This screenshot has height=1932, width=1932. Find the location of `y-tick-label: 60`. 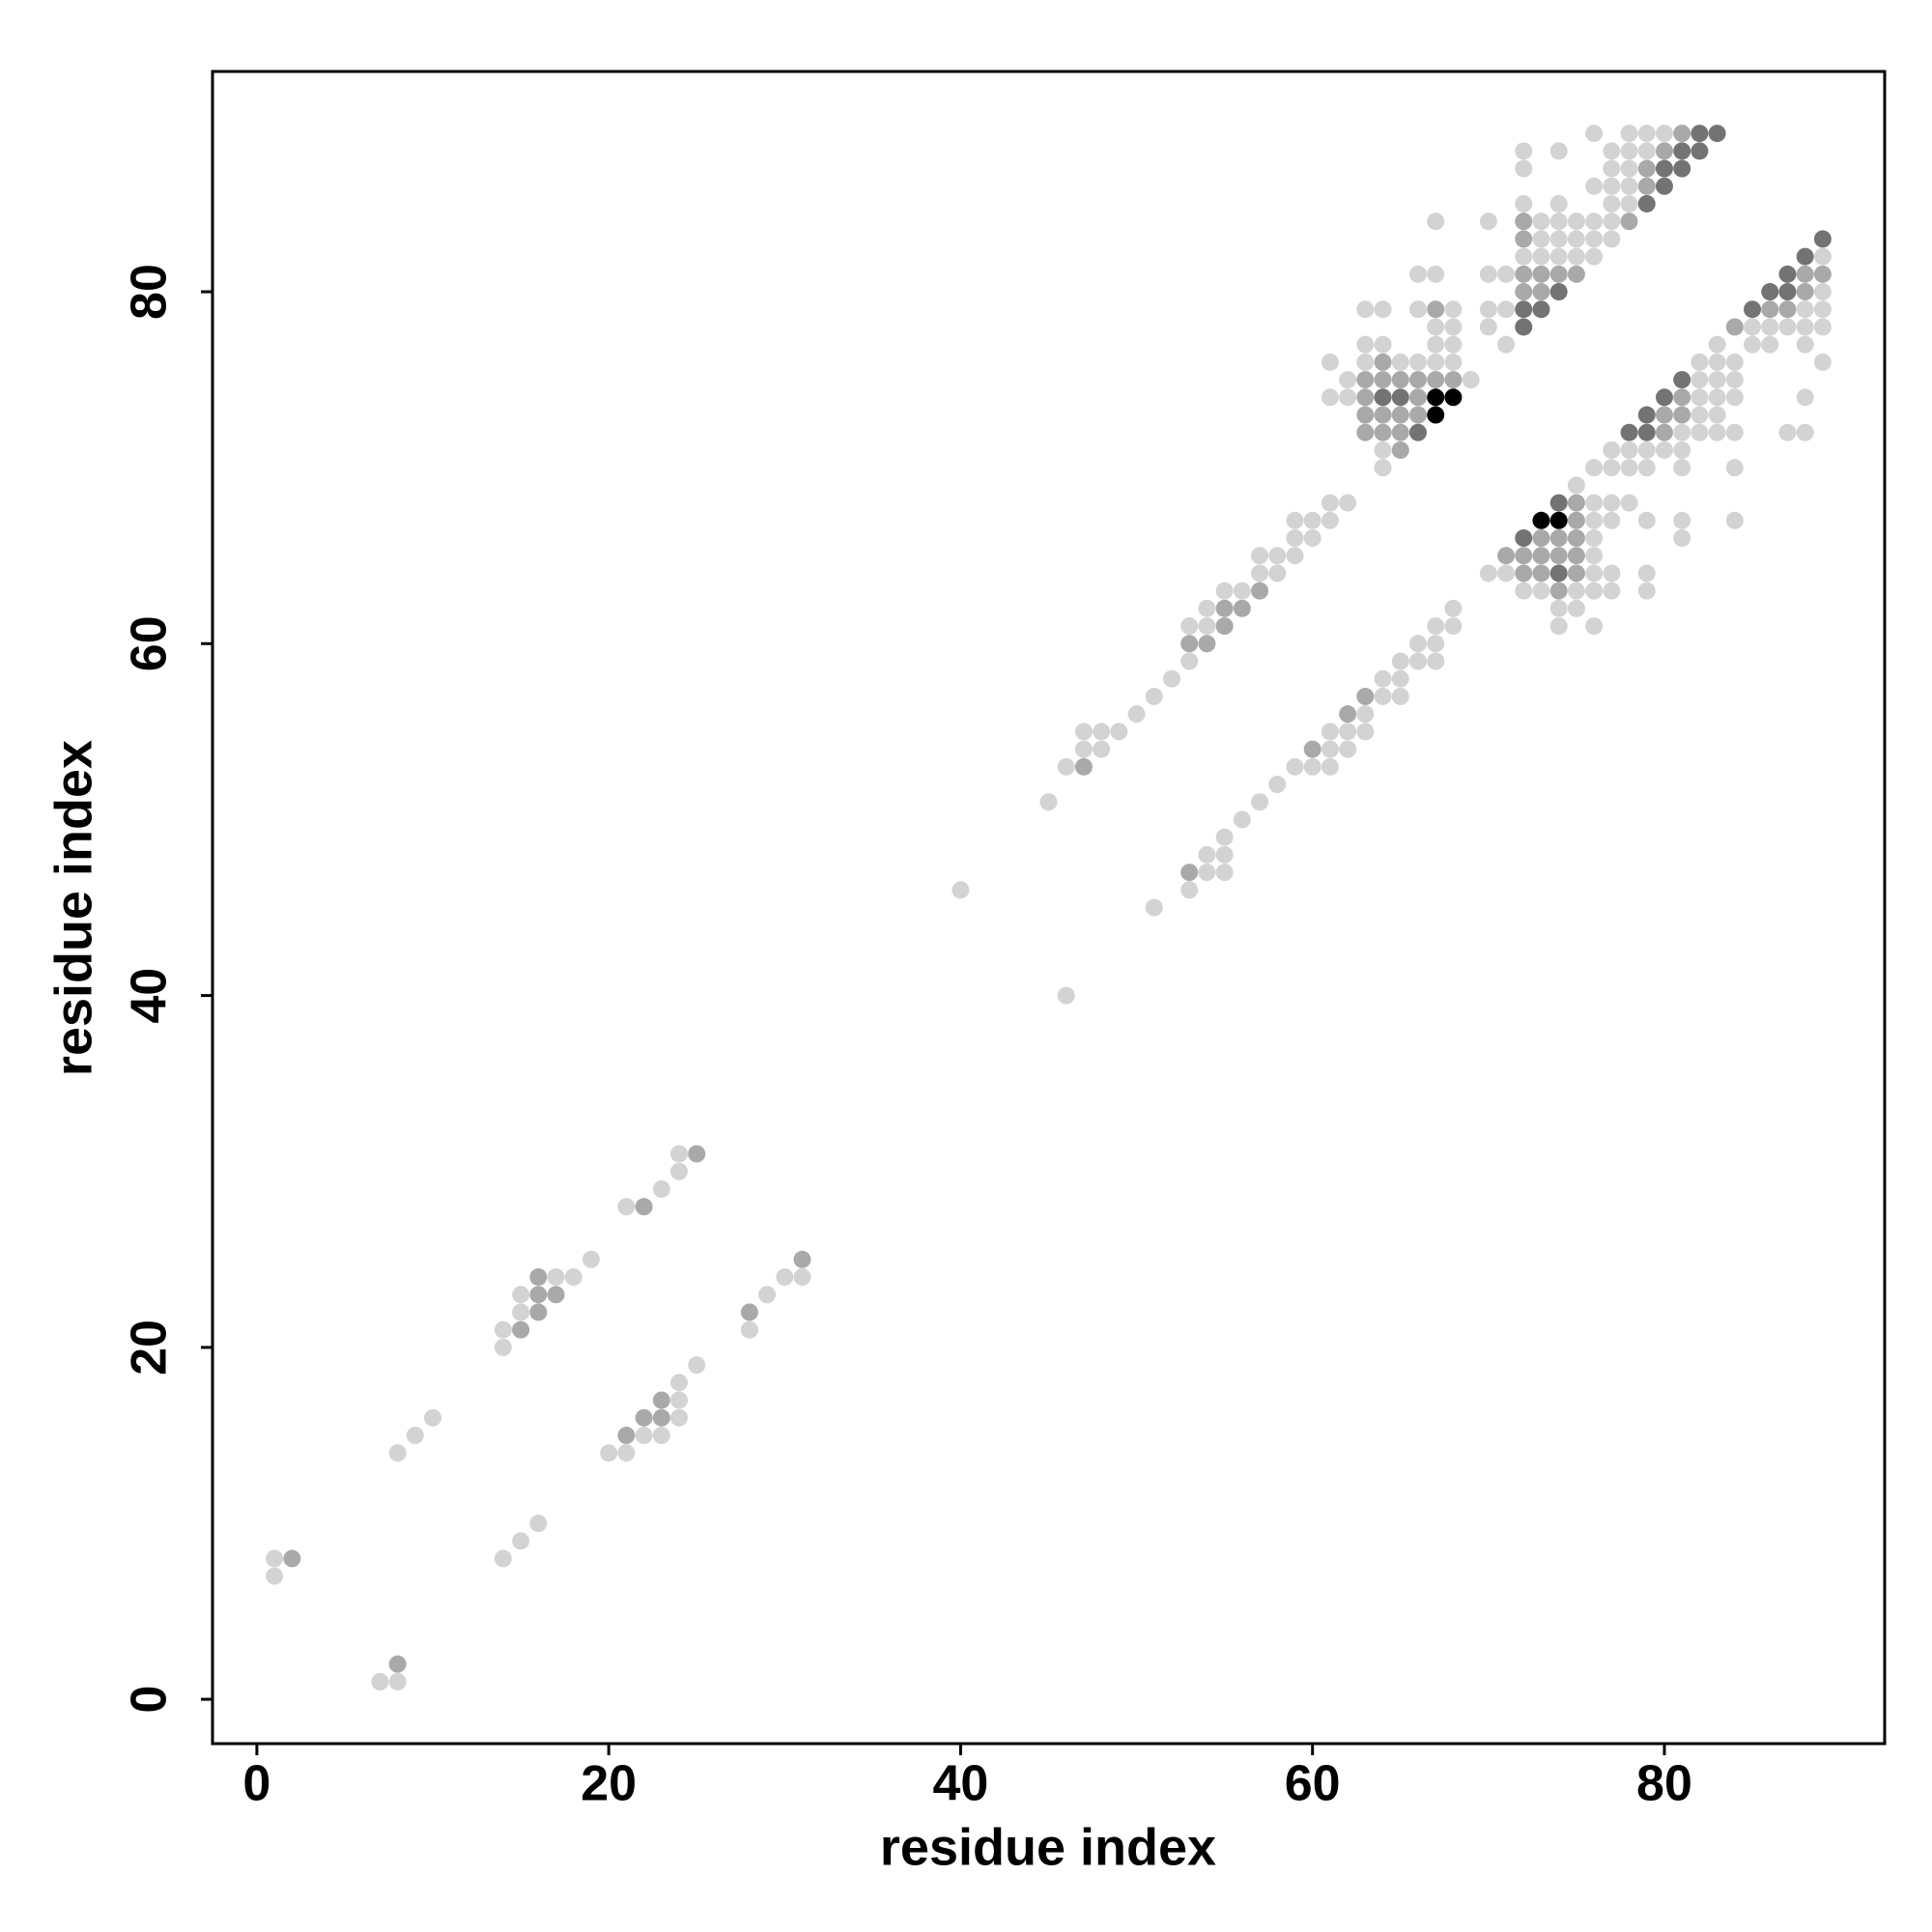

y-tick-label: 60 is located at coordinates (150, 643).